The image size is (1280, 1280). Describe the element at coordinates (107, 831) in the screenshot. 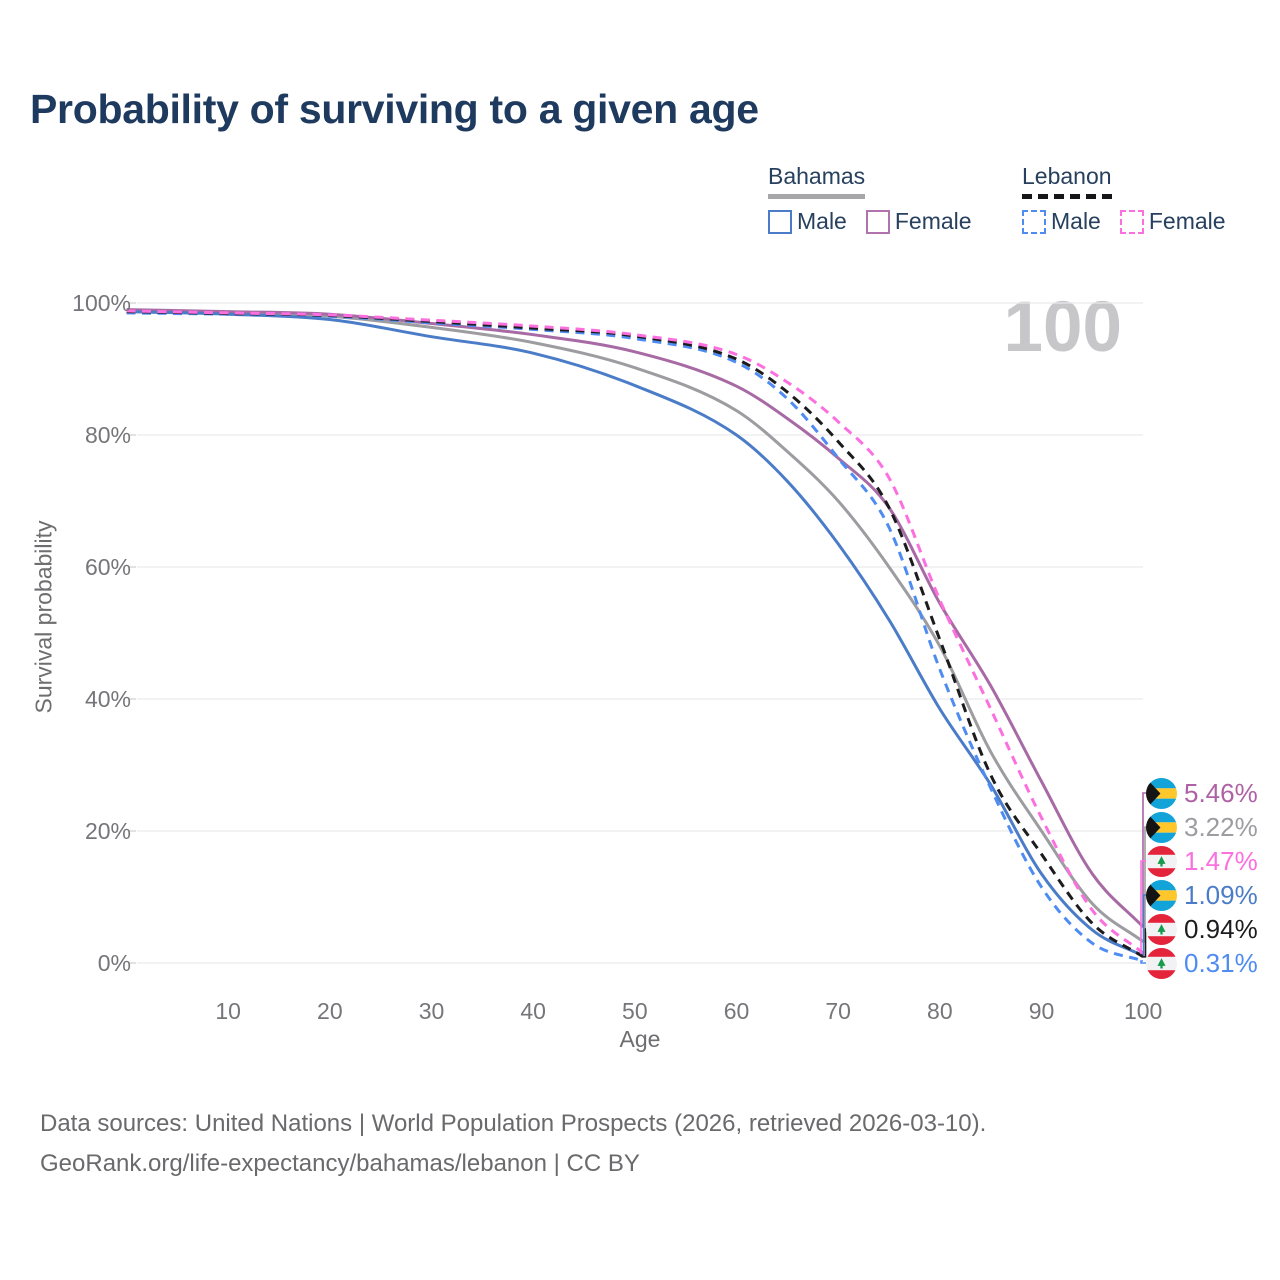

I see `y-tick-label-20%: 20%` at that location.